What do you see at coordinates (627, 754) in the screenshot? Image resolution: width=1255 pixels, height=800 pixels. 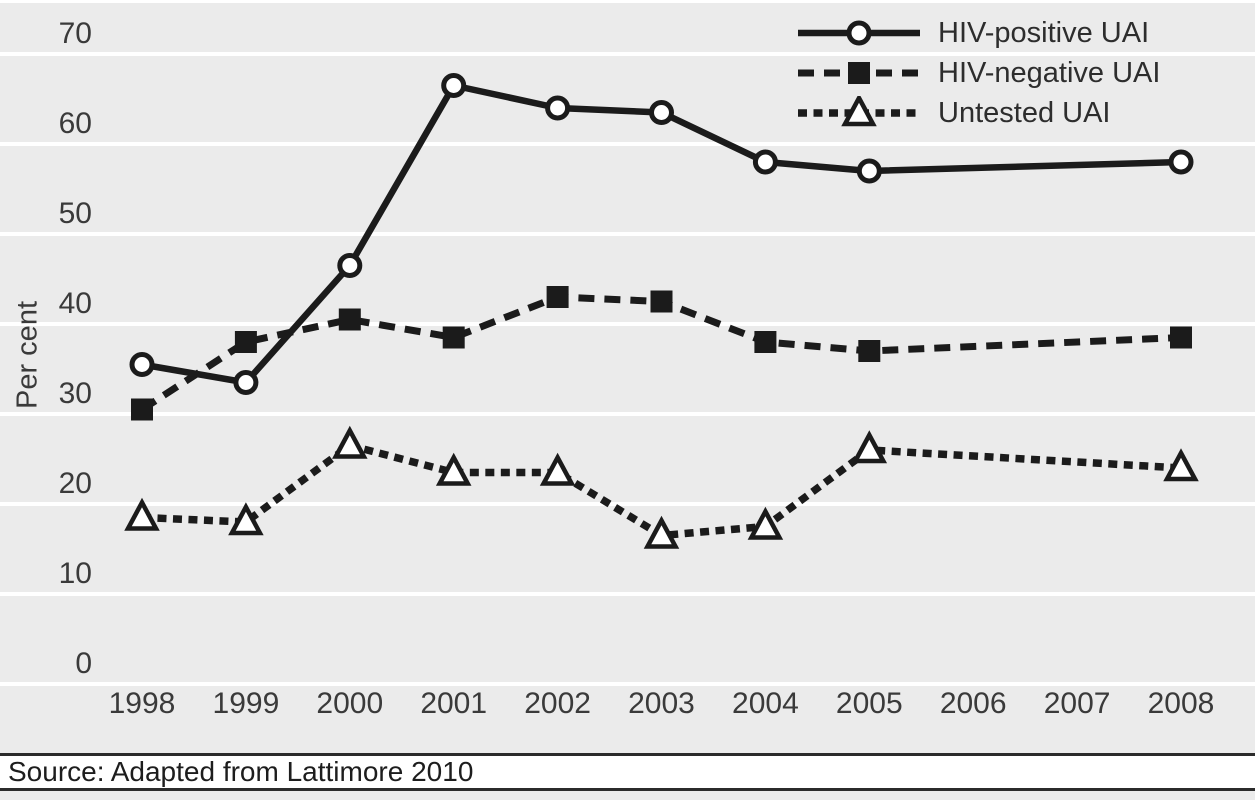 I see `footer-divider-top` at bounding box center [627, 754].